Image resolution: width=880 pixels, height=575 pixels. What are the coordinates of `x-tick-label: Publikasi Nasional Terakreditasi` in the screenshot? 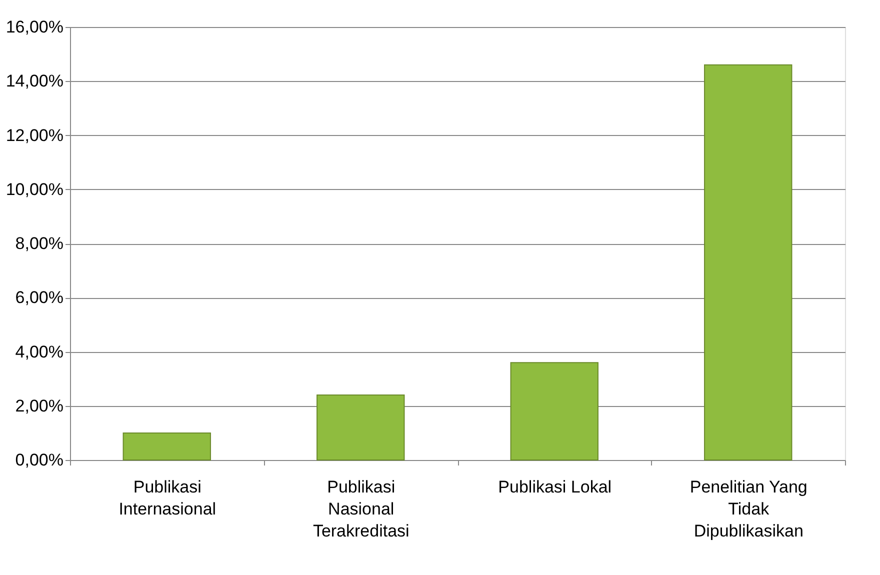 It's located at (361, 509).